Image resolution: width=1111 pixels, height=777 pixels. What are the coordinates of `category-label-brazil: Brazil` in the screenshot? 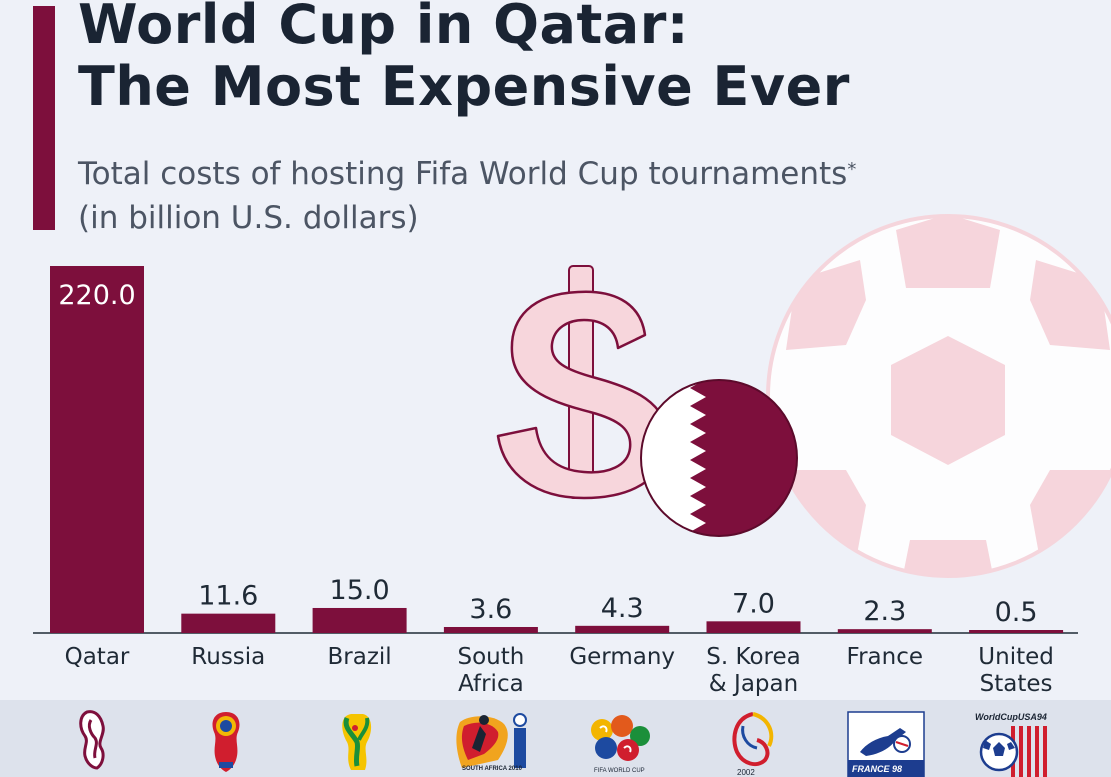 It's located at (360, 657).